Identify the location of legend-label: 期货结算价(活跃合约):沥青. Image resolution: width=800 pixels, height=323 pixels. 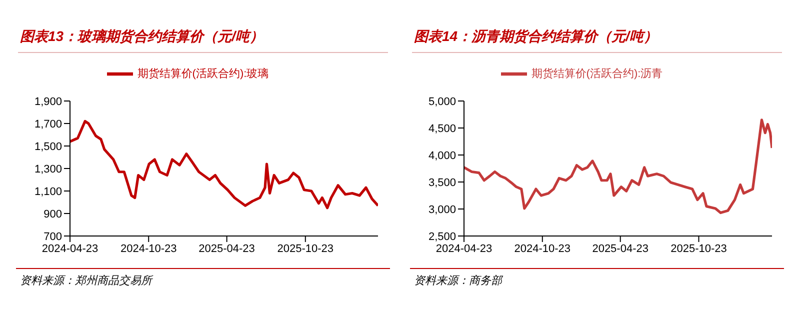
(597, 74).